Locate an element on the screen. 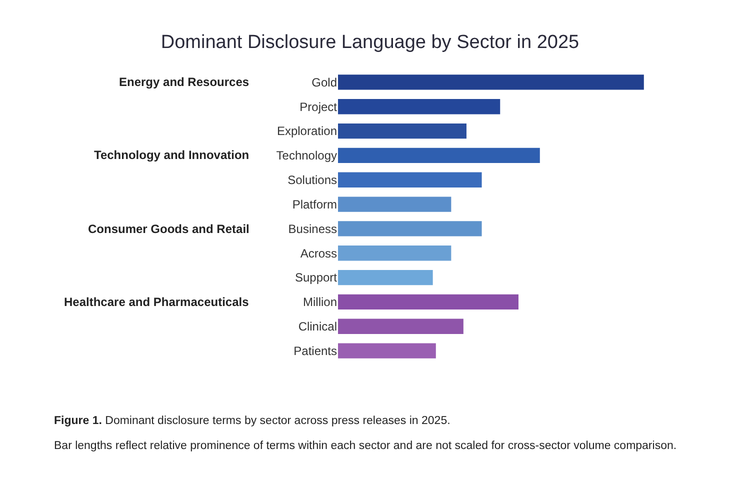  chart-title: Dominant Disclosure Language by Sector in 2025 is located at coordinates (370, 42).